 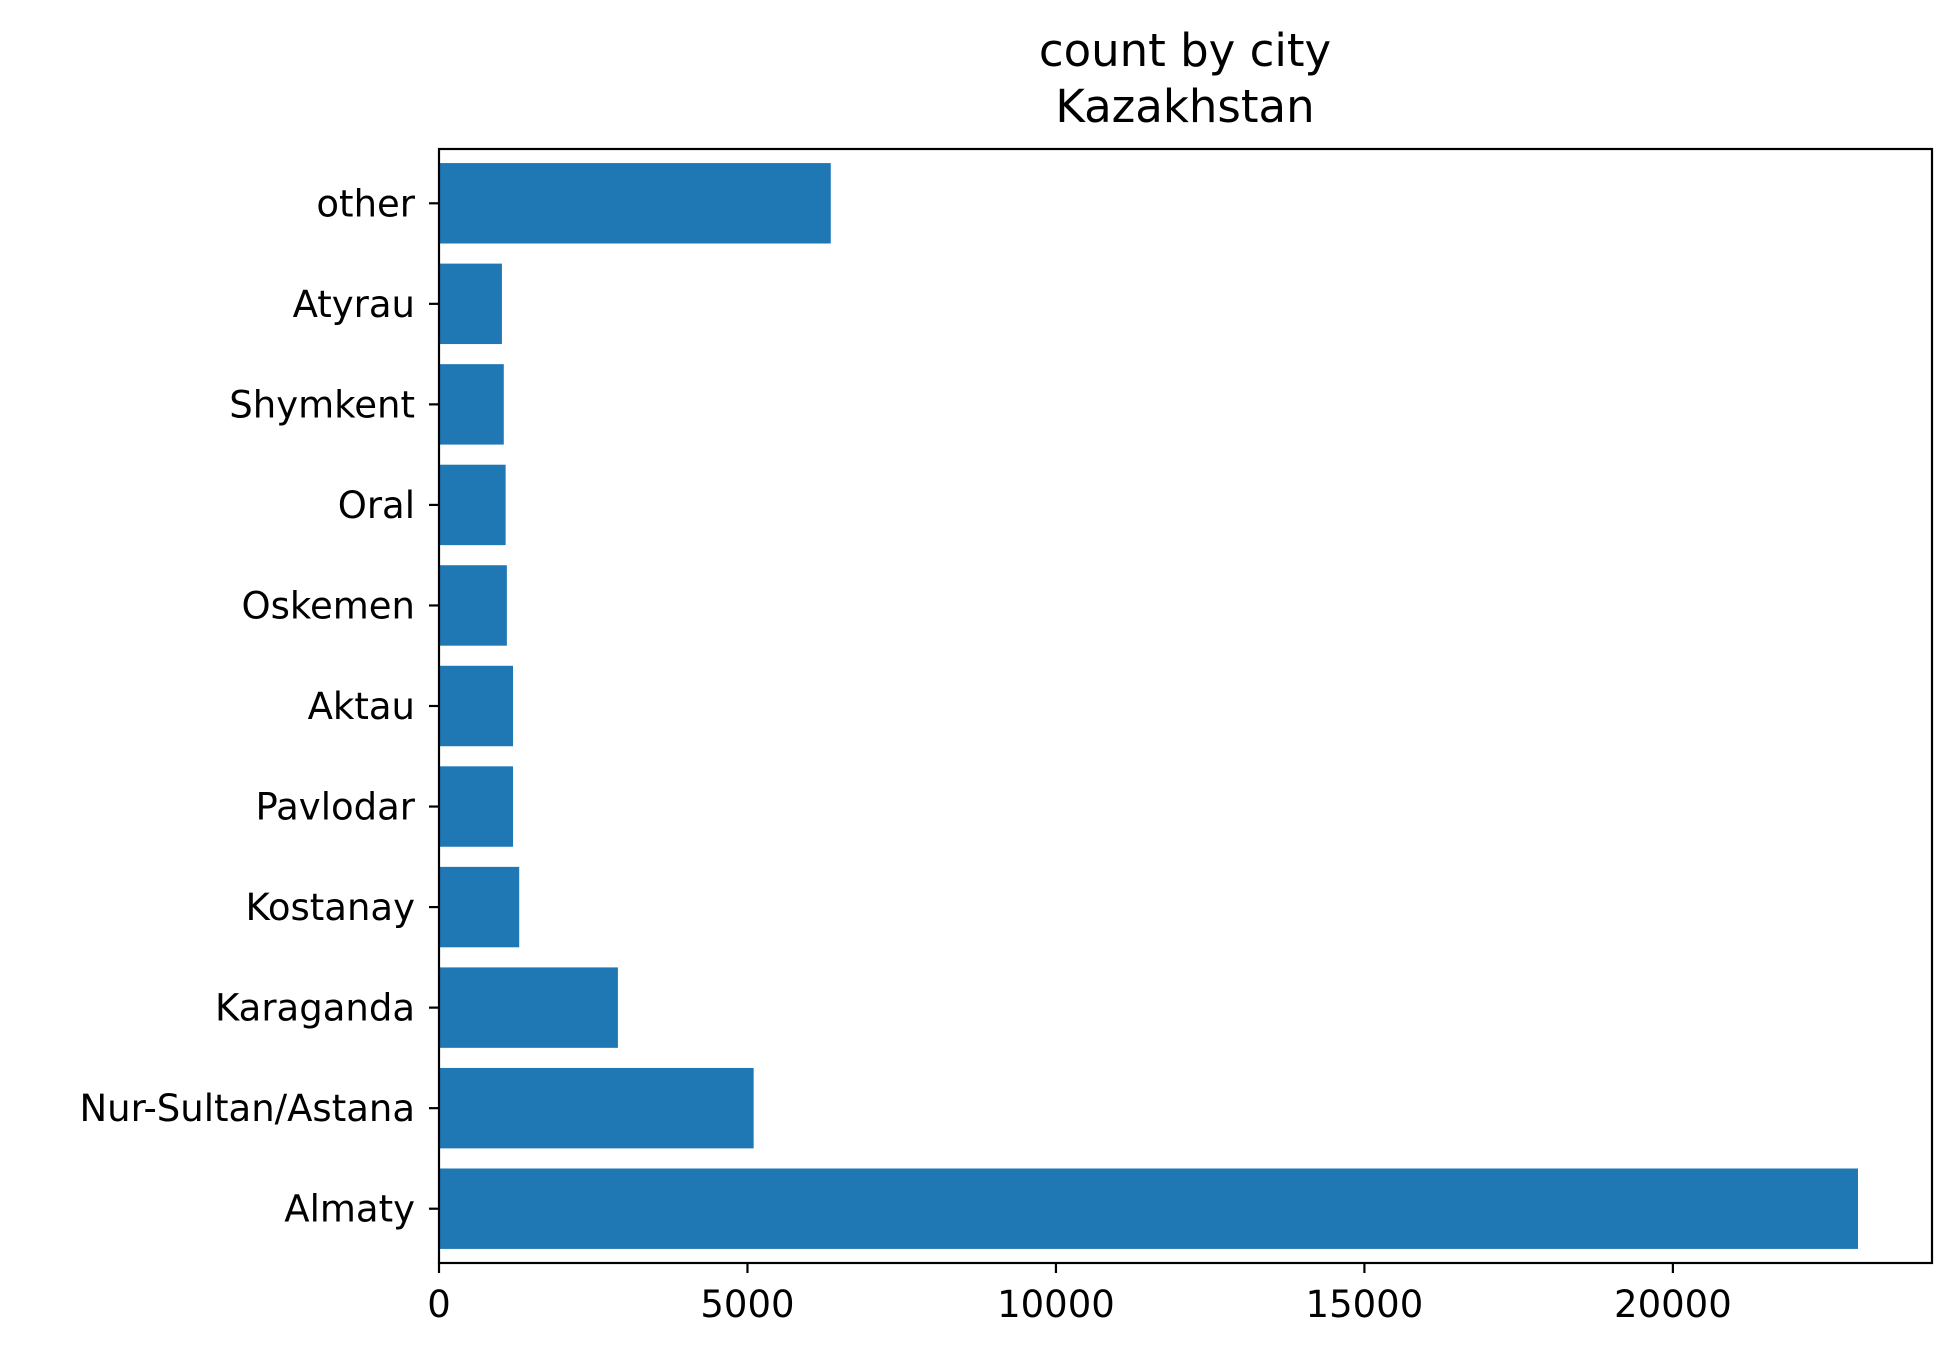 What do you see at coordinates (470, 304) in the screenshot?
I see `bar-atyrau` at bounding box center [470, 304].